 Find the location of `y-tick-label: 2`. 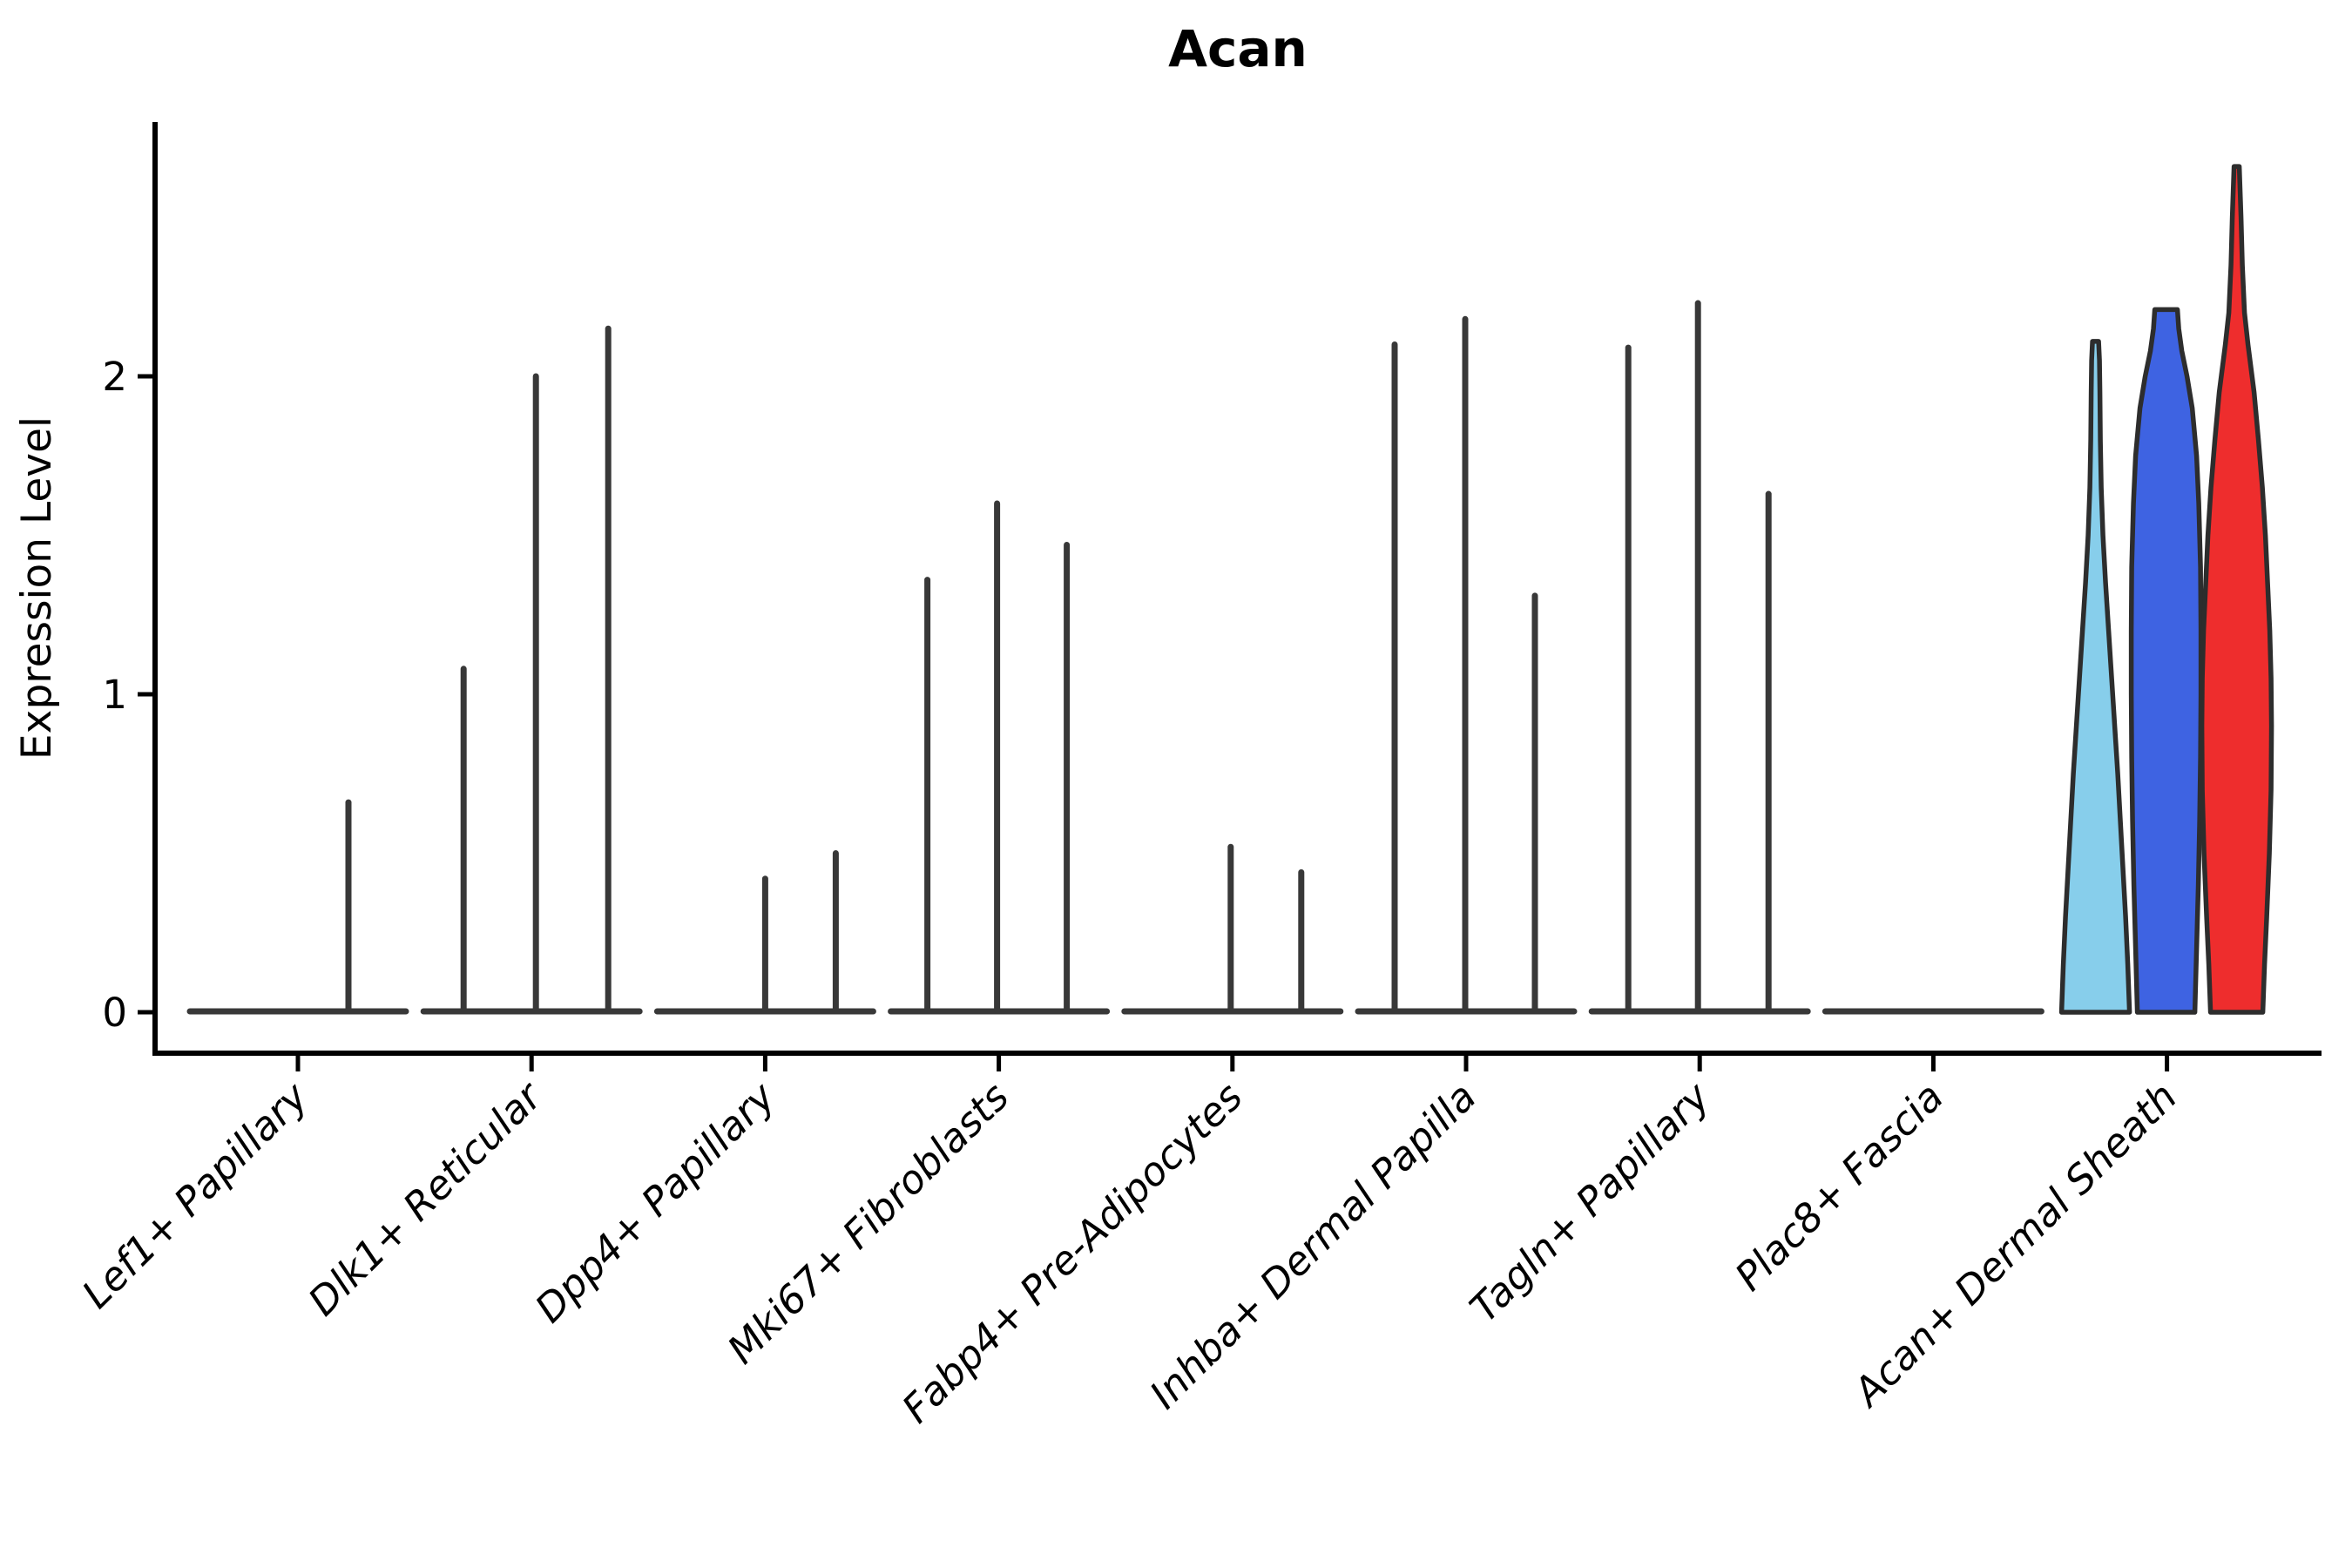

y-tick-label: 2 is located at coordinates (114, 377).